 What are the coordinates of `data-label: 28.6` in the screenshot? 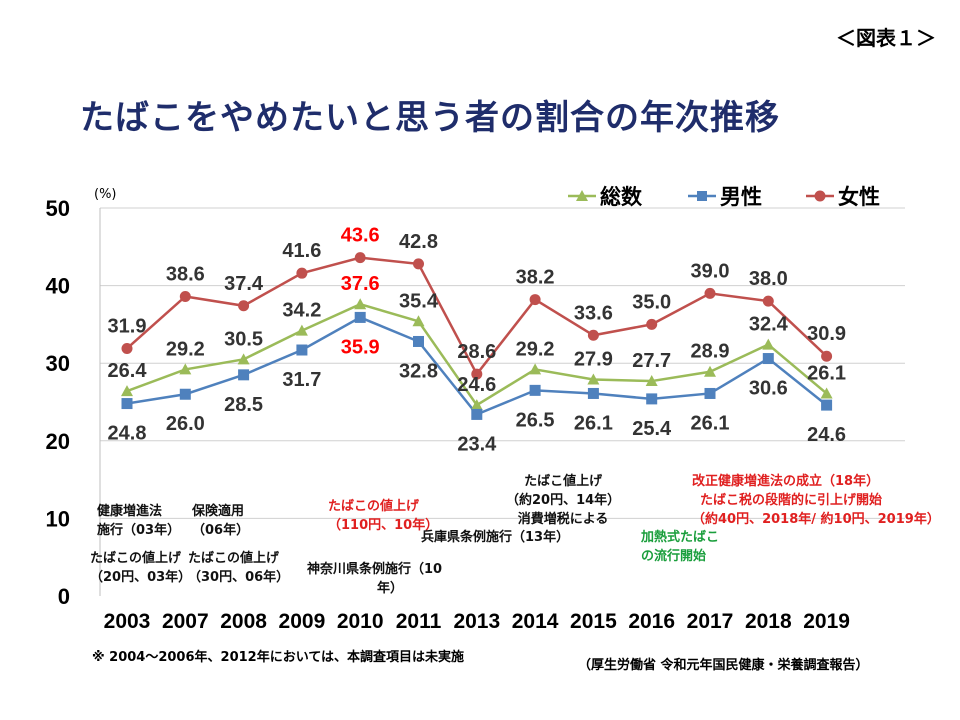 It's located at (476, 352).